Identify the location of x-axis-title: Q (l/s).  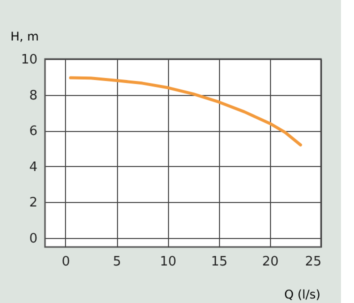
(302, 295).